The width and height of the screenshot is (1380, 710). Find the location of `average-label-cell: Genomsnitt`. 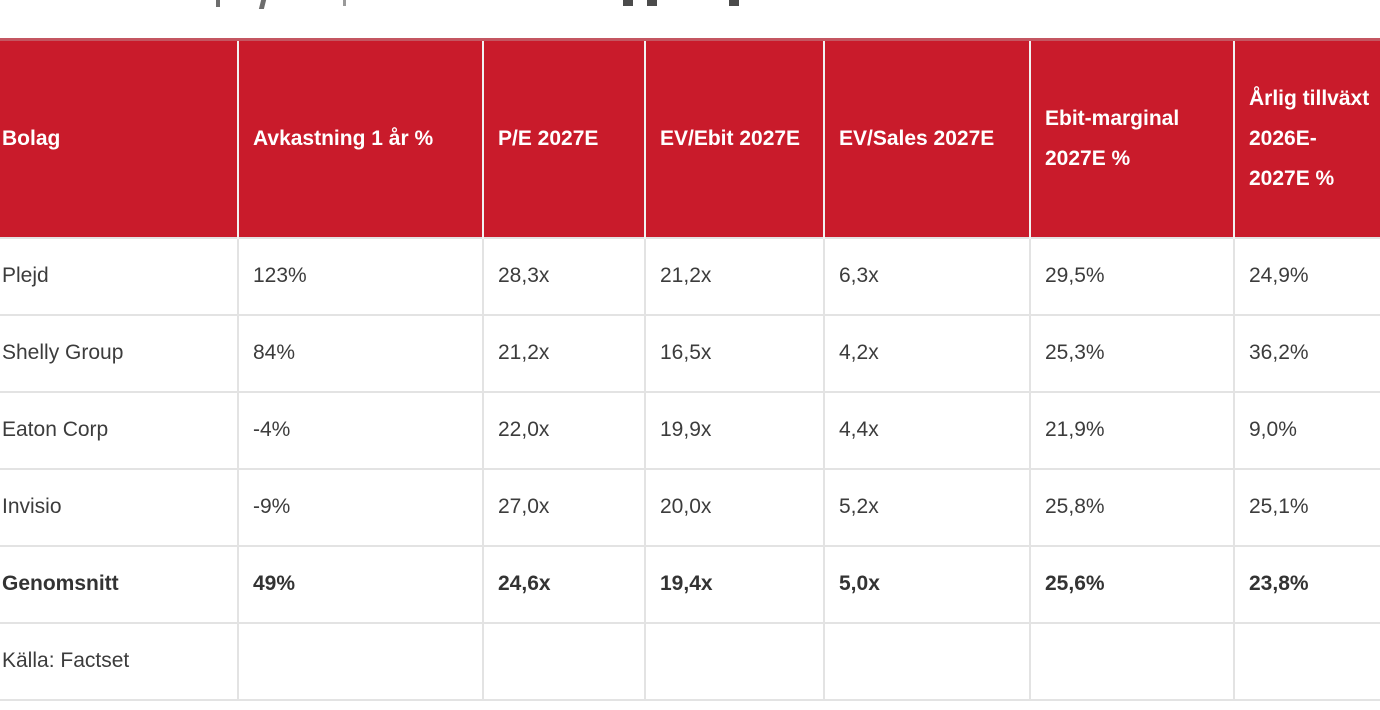

average-label-cell: Genomsnitt is located at coordinates (119, 584).